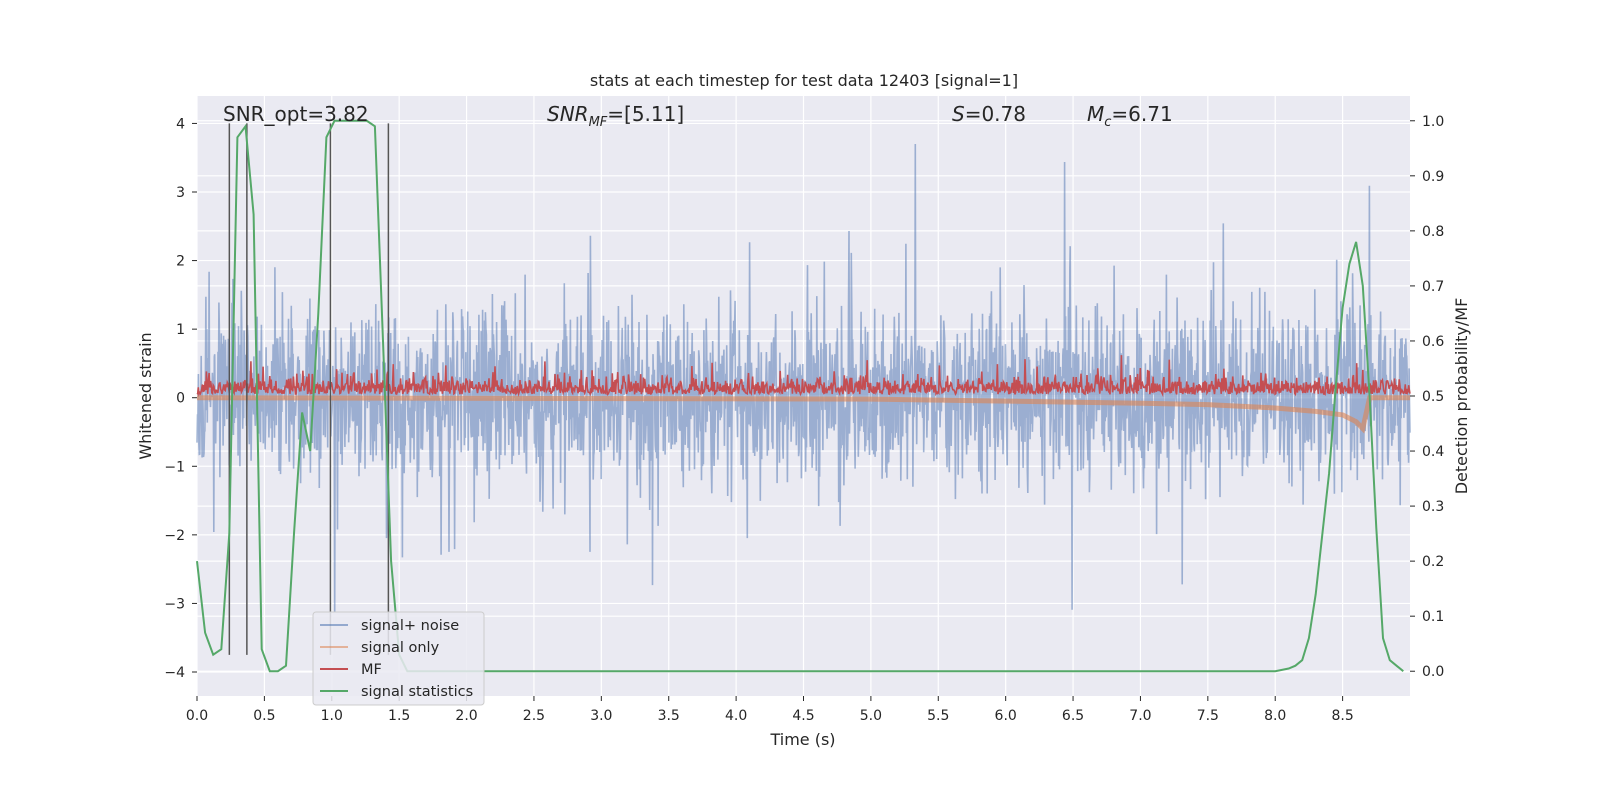 The height and width of the screenshot is (804, 1600). What do you see at coordinates (669, 716) in the screenshot?
I see `x-tick-label-7: 3.5` at bounding box center [669, 716].